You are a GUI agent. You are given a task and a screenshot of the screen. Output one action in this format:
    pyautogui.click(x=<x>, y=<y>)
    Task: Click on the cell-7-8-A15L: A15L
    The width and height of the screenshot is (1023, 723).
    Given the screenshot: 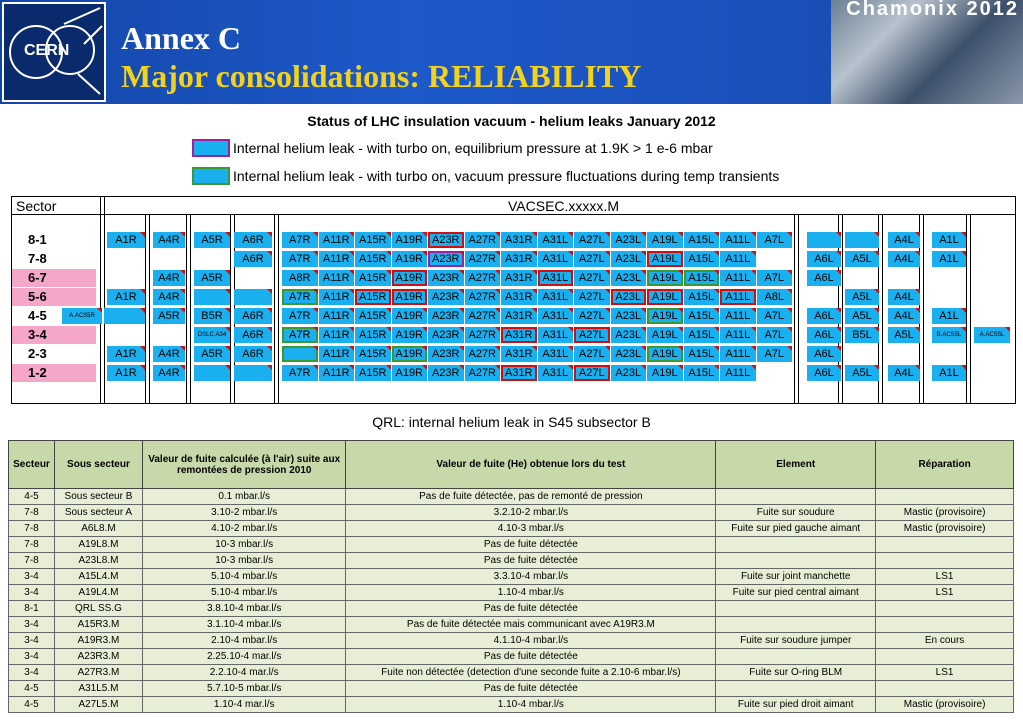 What is the action you would take?
    pyautogui.click(x=701, y=259)
    